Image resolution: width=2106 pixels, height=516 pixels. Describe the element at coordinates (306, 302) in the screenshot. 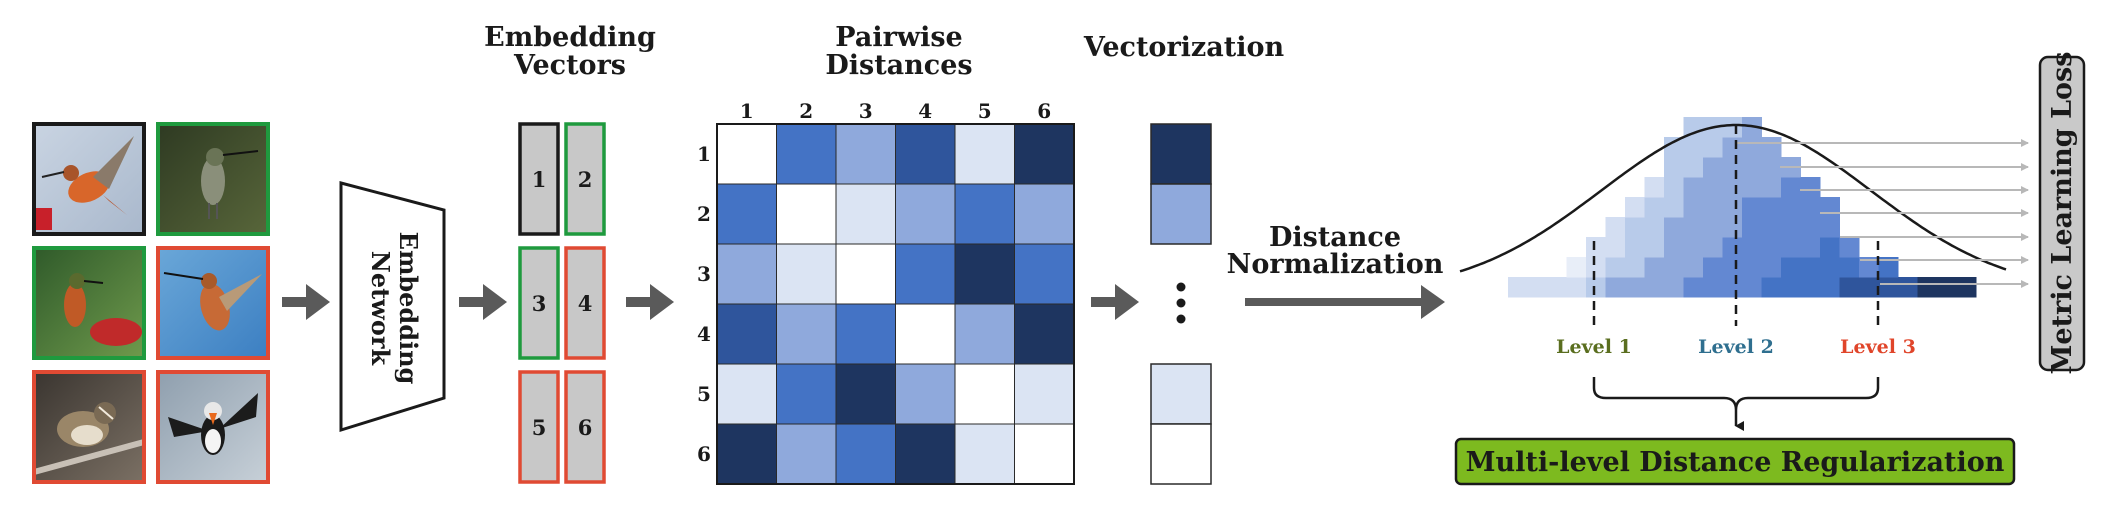

I see `arrow-images-to-network` at that location.